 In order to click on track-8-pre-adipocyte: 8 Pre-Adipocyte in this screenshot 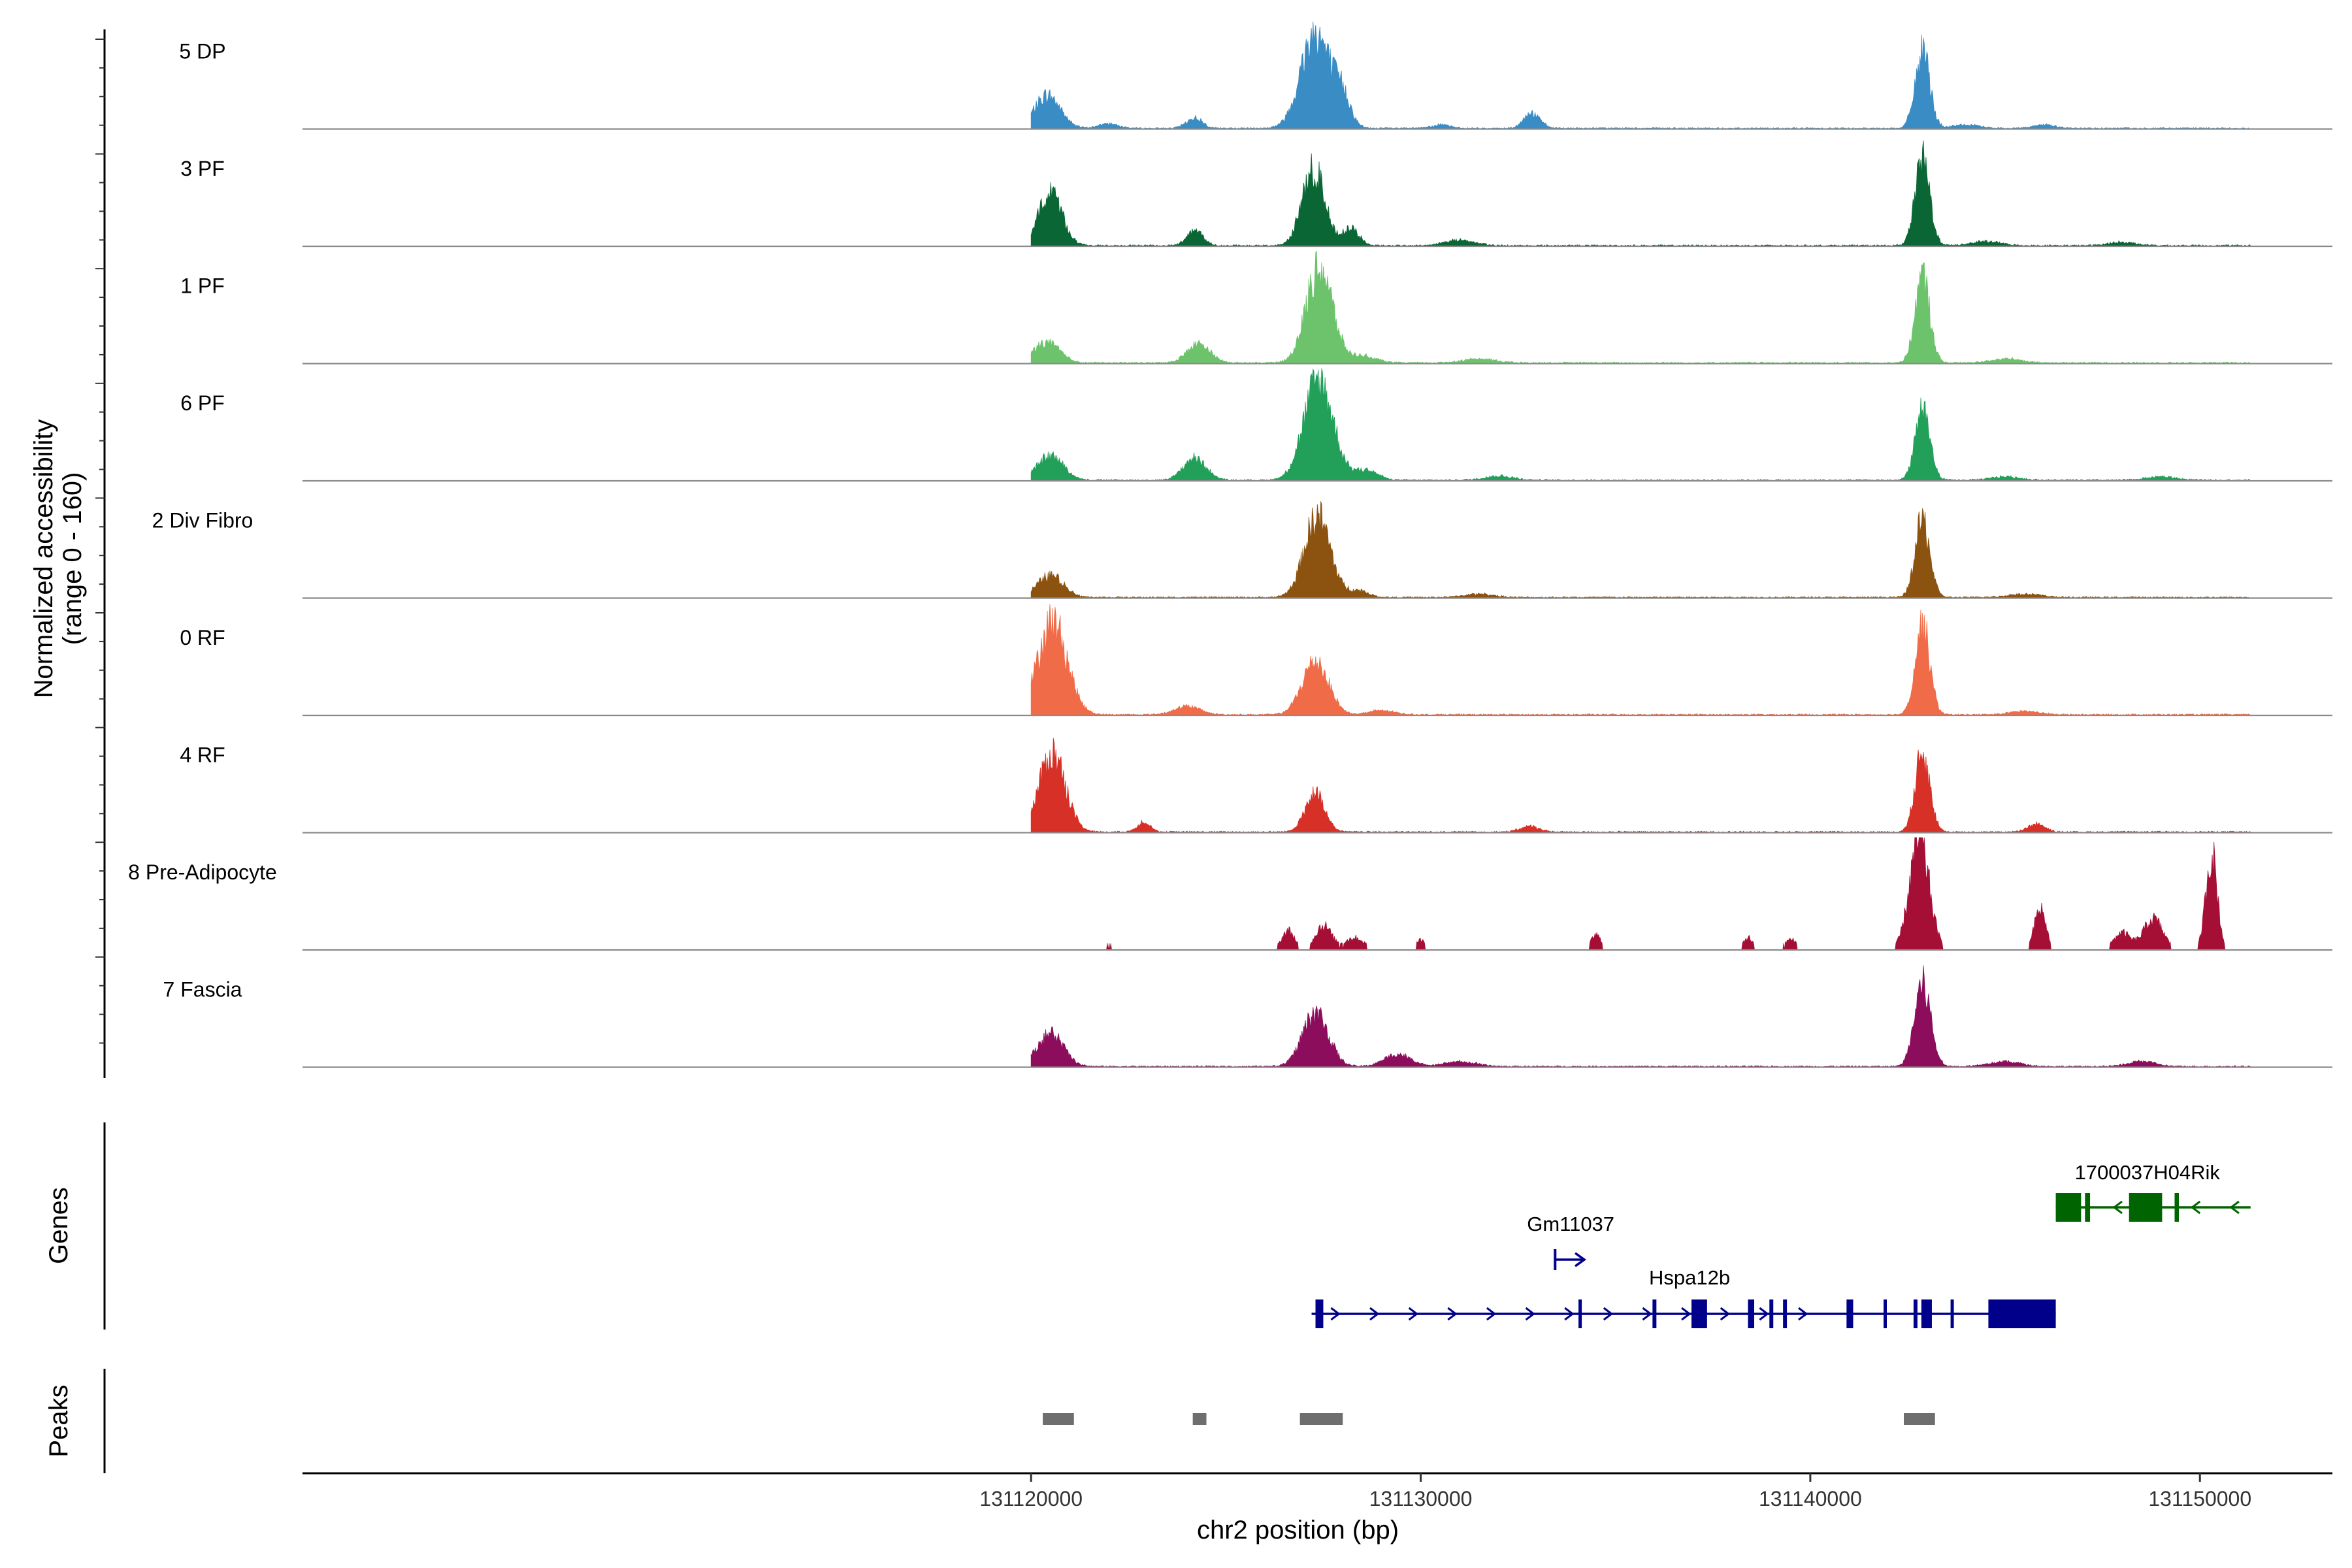, I will do `click(1230, 894)`.